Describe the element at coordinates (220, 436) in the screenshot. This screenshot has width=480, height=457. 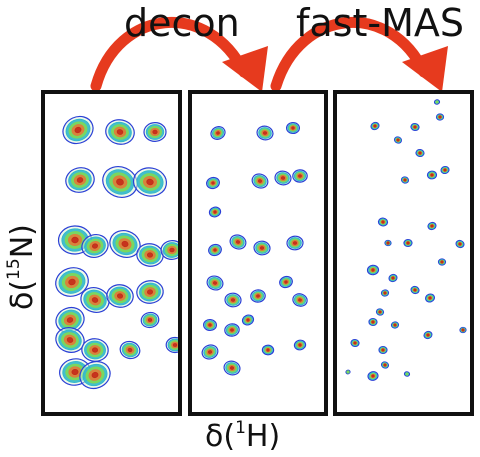
I see `x-axis-label-prefix: δ(` at that location.